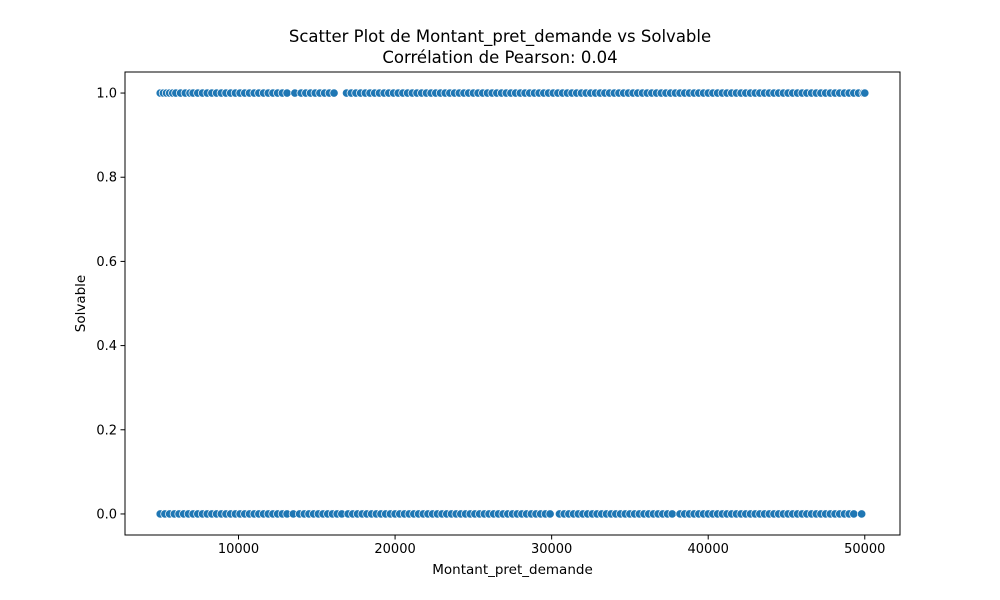 The height and width of the screenshot is (600, 1000). Describe the element at coordinates (106, 514) in the screenshot. I see `y-tick-label: 0.0` at that location.